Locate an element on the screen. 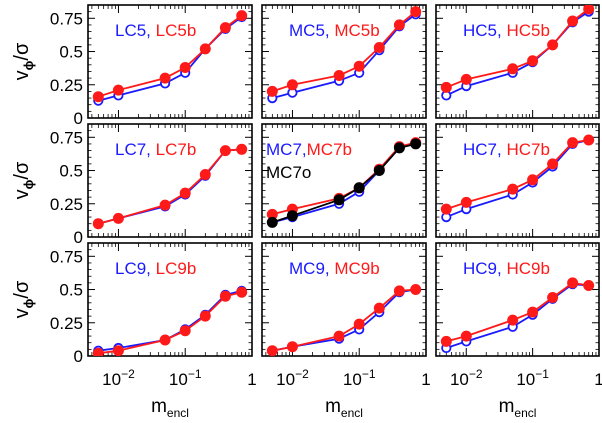  panel-label-extra: MC7o is located at coordinates (288, 172).